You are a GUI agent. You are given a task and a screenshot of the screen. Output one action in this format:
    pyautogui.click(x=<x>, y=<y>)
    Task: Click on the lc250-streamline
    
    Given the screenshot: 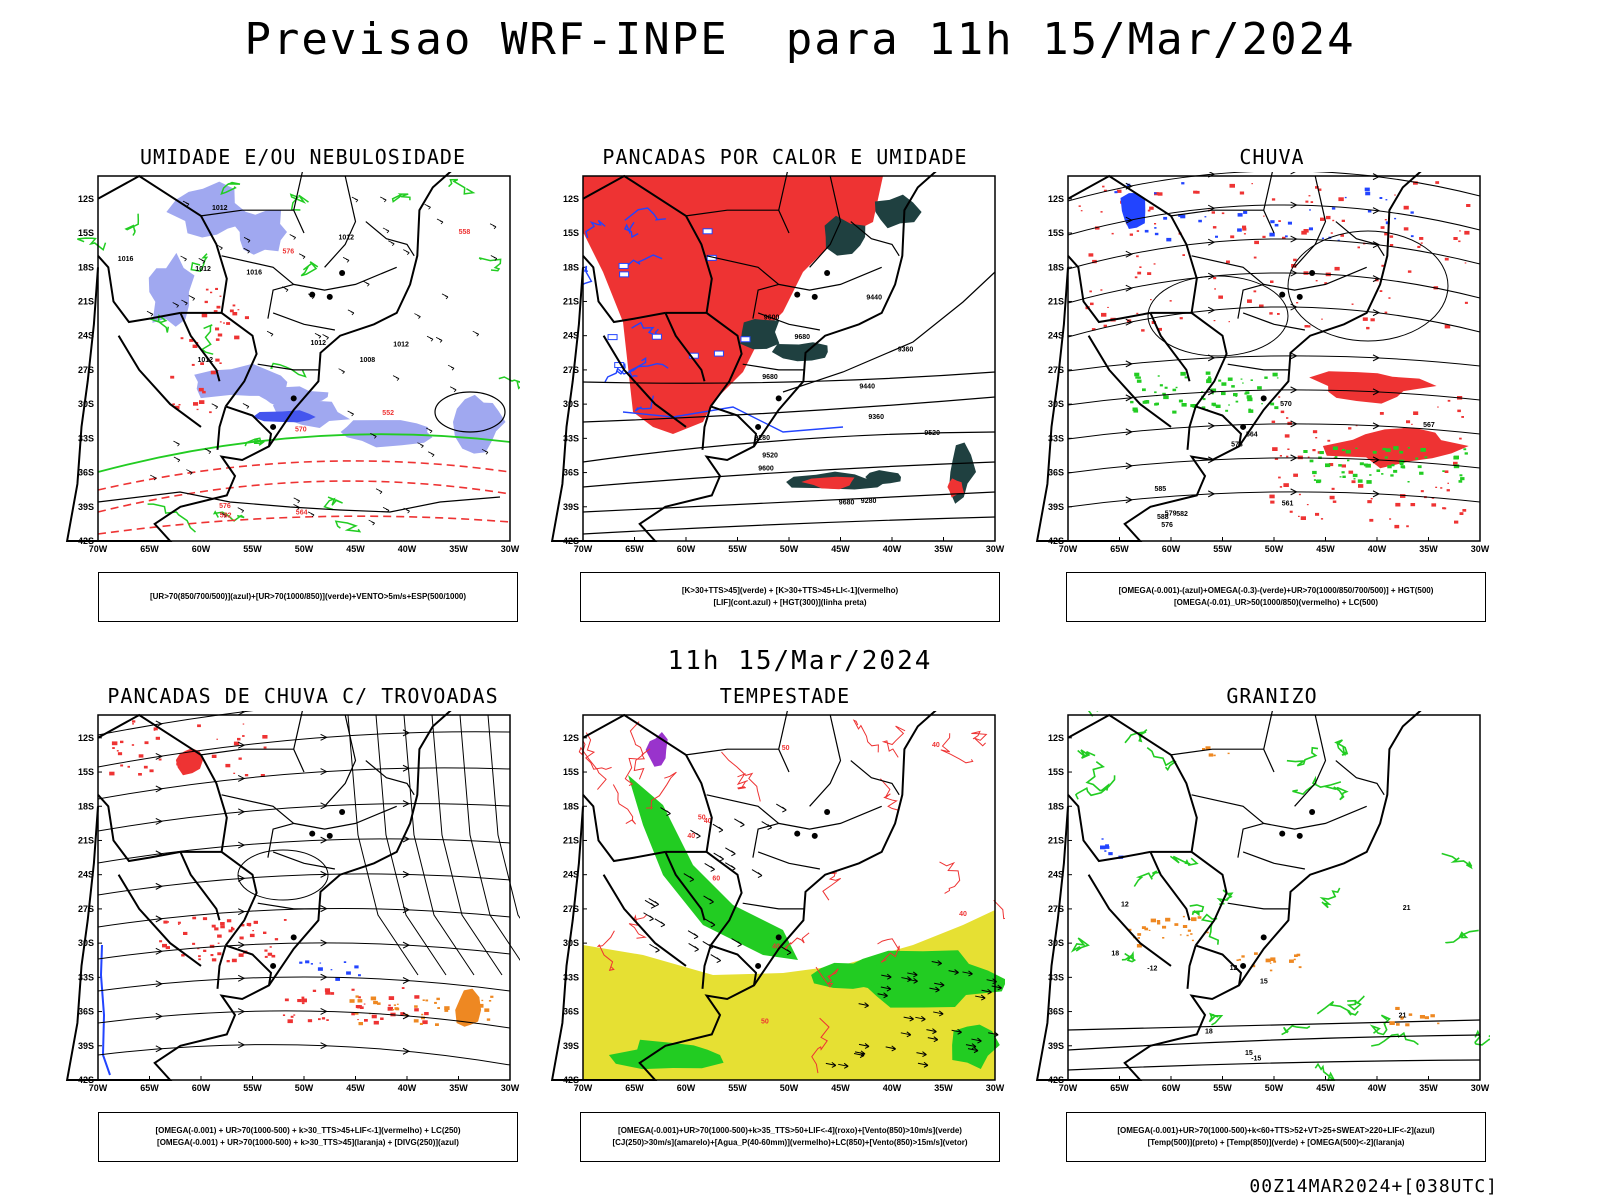 What is the action you would take?
    pyautogui.click(x=304, y=817)
    